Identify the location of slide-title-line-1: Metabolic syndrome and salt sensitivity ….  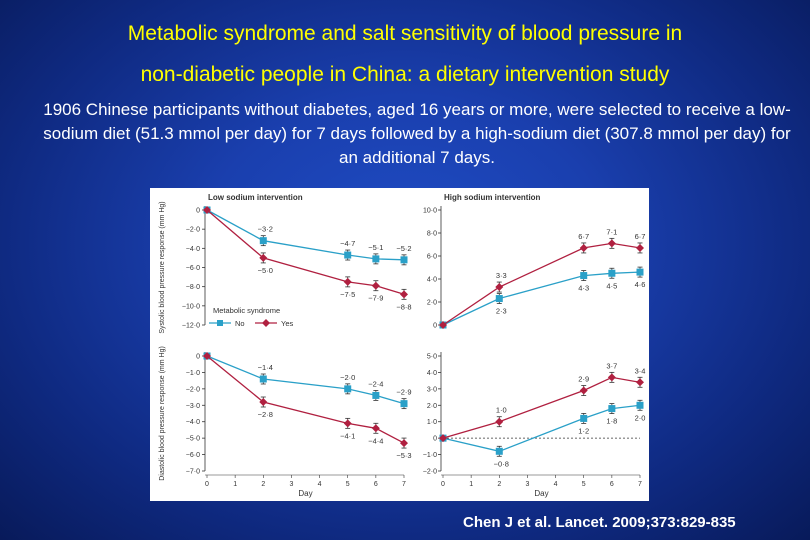
(405, 33).